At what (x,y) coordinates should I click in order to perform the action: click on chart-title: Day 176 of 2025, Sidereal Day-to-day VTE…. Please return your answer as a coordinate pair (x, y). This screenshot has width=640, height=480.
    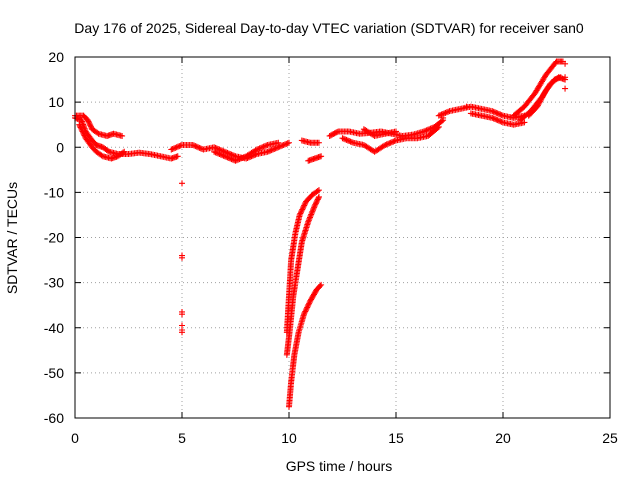
    Looking at the image, I should click on (329, 28).